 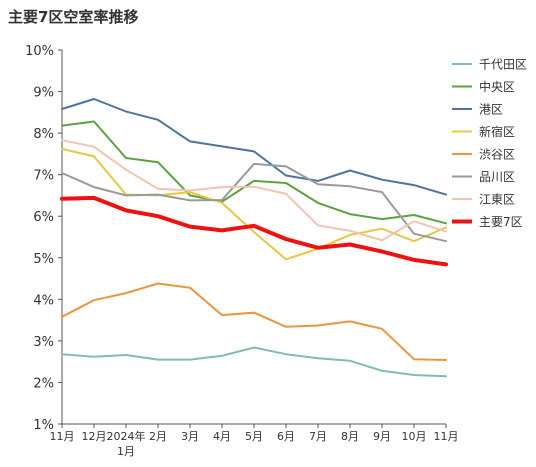 What do you see at coordinates (43, 134) in the screenshot?
I see `y-tick-label: 8%` at bounding box center [43, 134].